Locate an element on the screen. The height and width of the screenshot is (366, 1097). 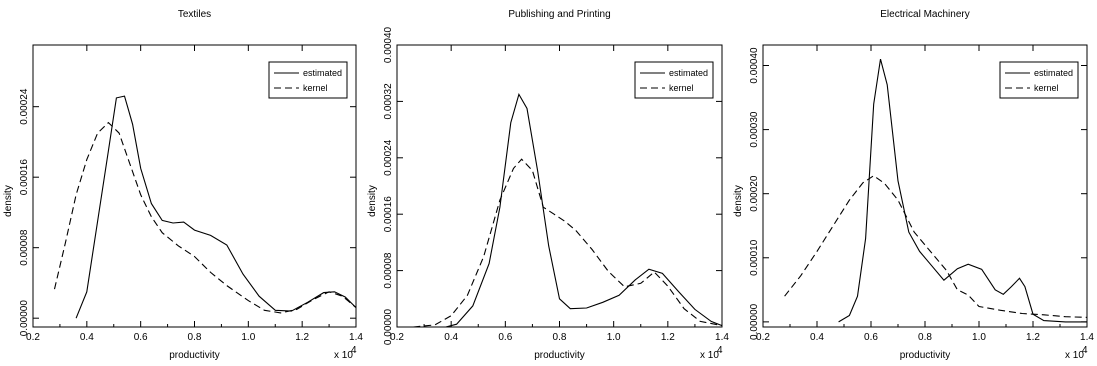
y-tick-label: 0.00020 is located at coordinates (754, 193).